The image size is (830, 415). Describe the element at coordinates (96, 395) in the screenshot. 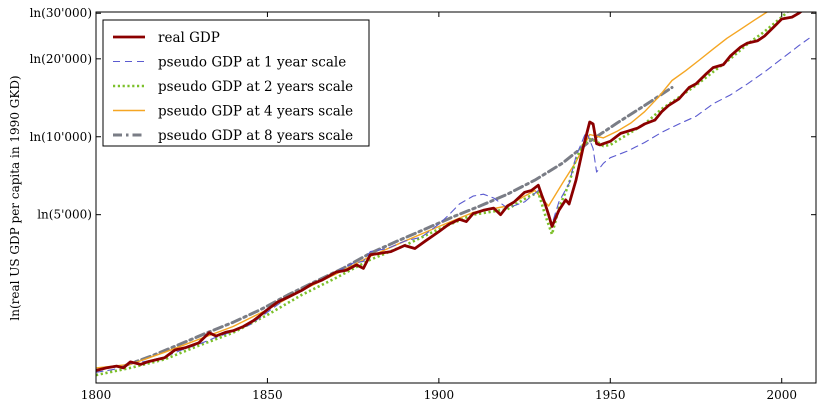

I see `x-tick-label: 1800` at that location.